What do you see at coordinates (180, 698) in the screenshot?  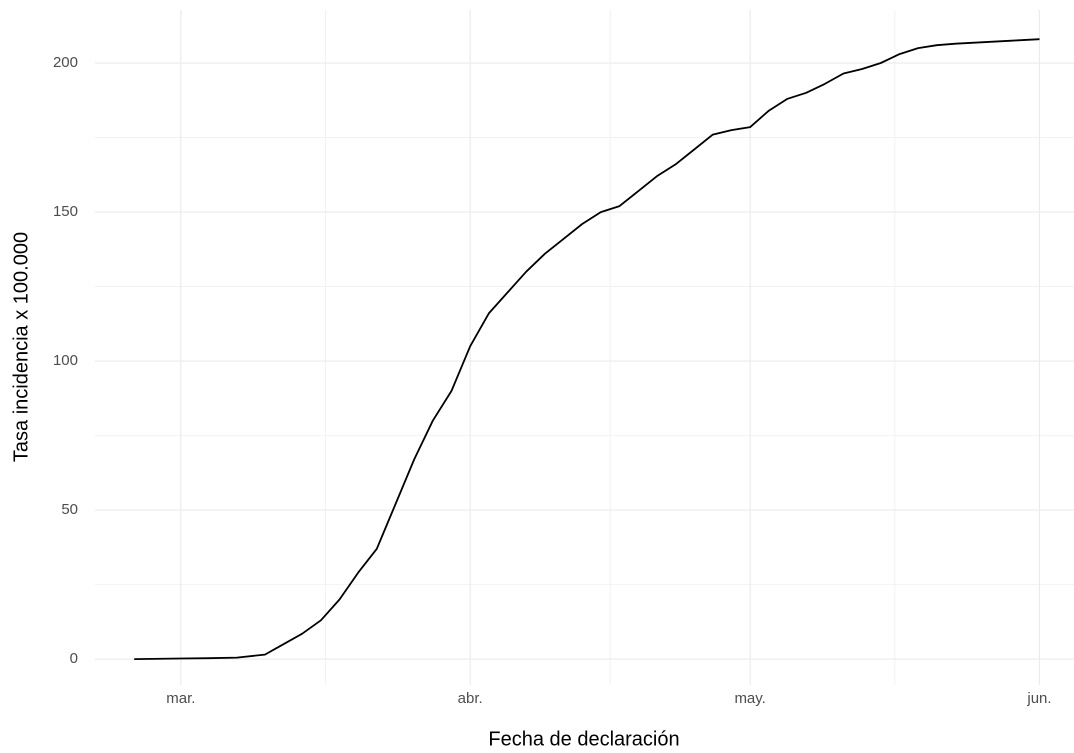 I see `x-tick-label: mar.` at bounding box center [180, 698].